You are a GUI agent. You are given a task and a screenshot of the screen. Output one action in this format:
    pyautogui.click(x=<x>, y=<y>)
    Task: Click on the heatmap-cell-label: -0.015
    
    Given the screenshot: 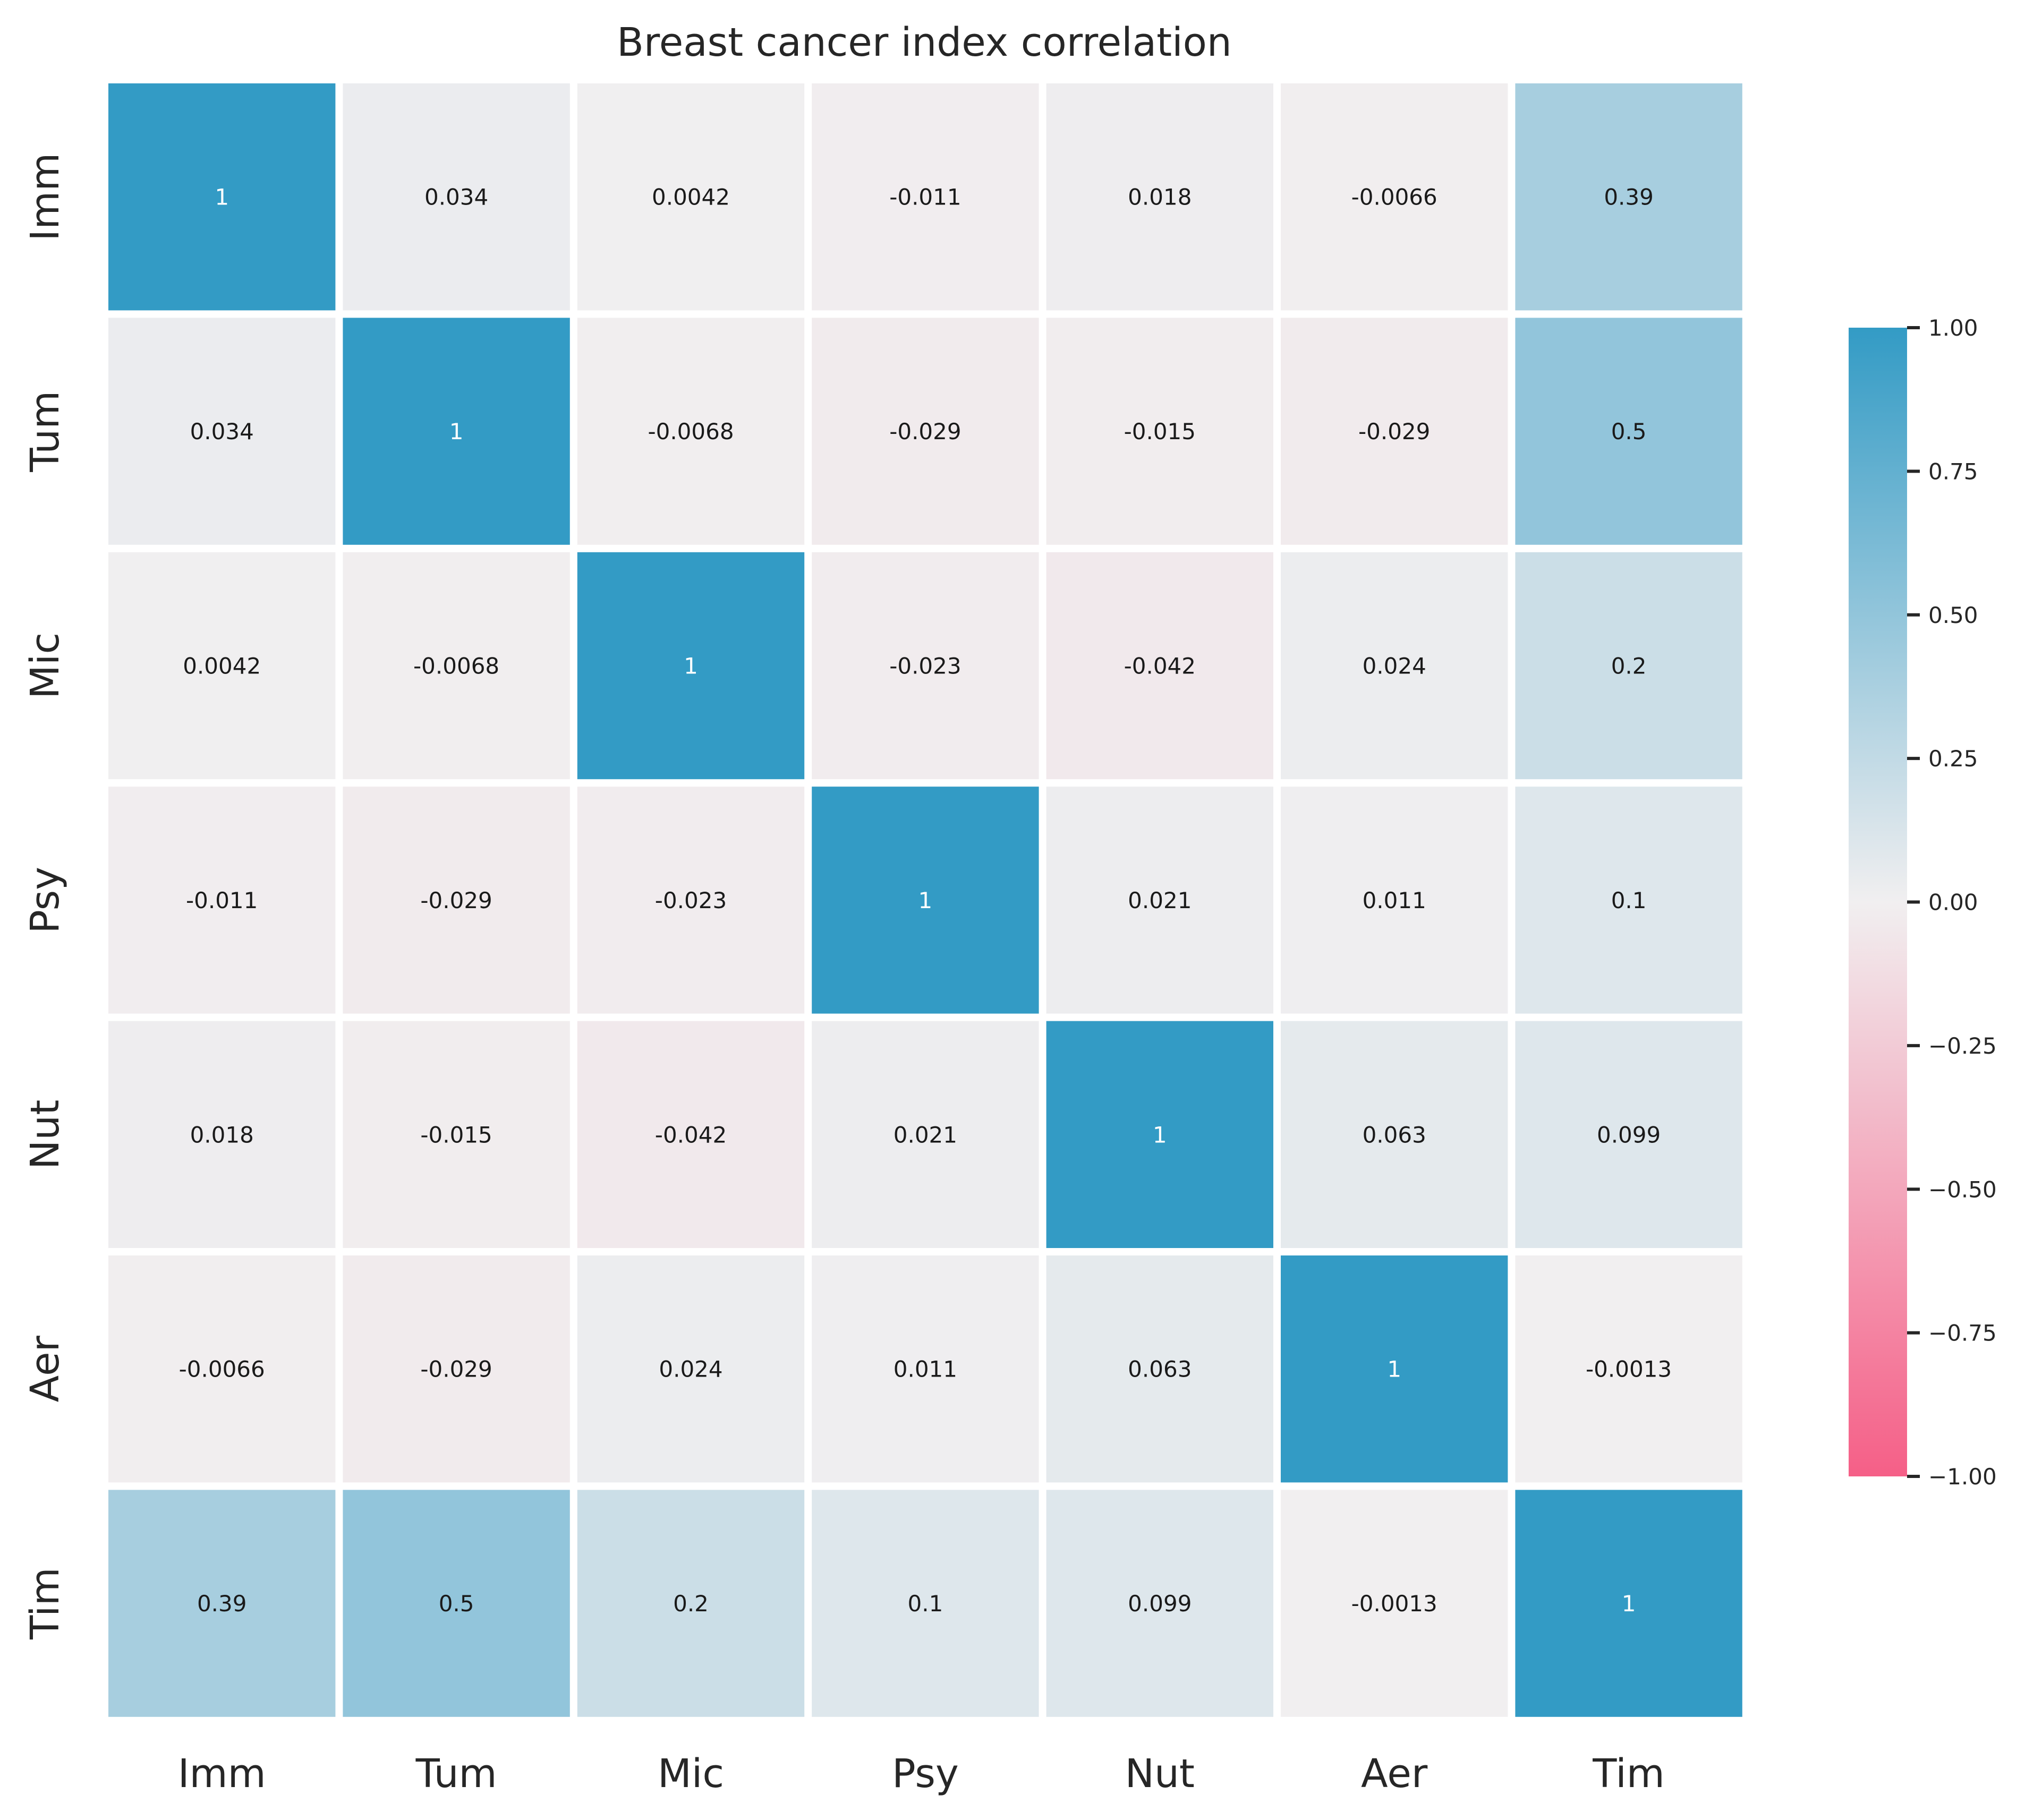 What is the action you would take?
    pyautogui.click(x=1160, y=431)
    